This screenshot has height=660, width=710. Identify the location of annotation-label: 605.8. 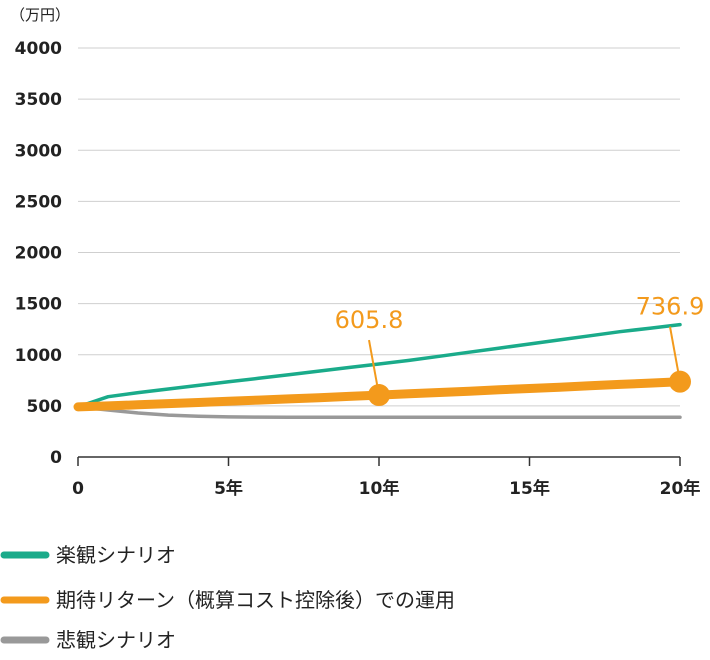
(369, 320).